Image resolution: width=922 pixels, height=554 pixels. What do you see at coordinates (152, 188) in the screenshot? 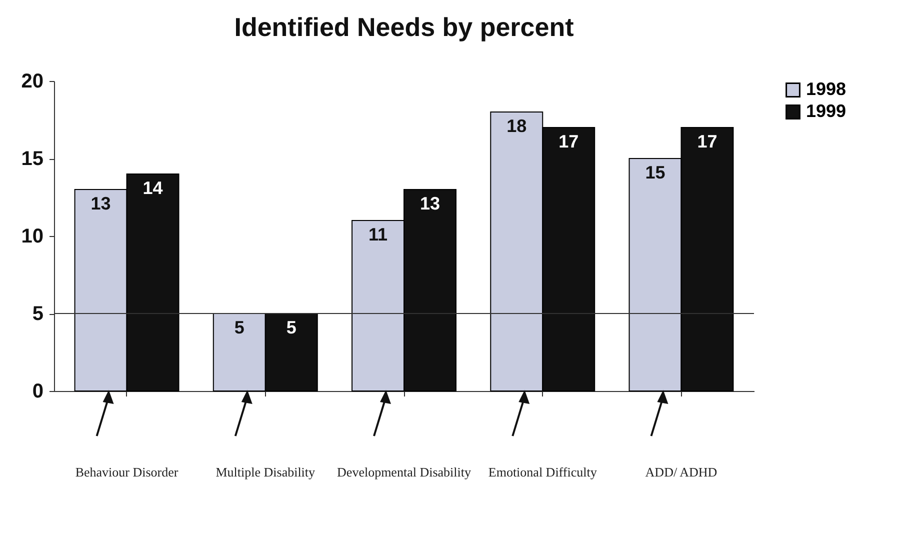
I see `data-label: 14` at bounding box center [152, 188].